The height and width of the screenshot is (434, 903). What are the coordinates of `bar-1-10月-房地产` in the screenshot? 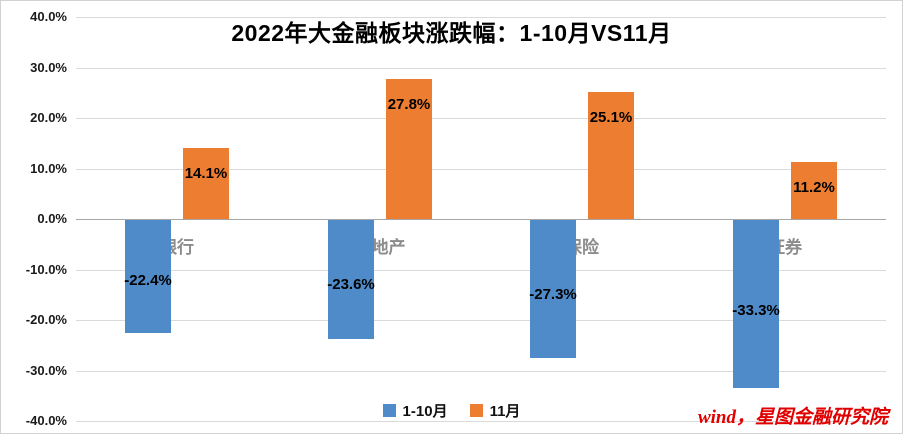 It's located at (351, 279).